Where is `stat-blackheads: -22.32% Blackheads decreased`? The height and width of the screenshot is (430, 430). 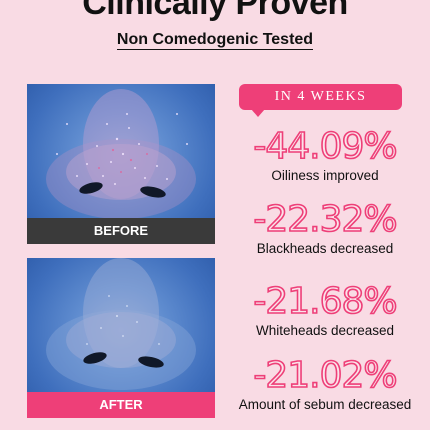
stat-blackheads: -22.32% Blackheads decreased is located at coordinates (325, 227).